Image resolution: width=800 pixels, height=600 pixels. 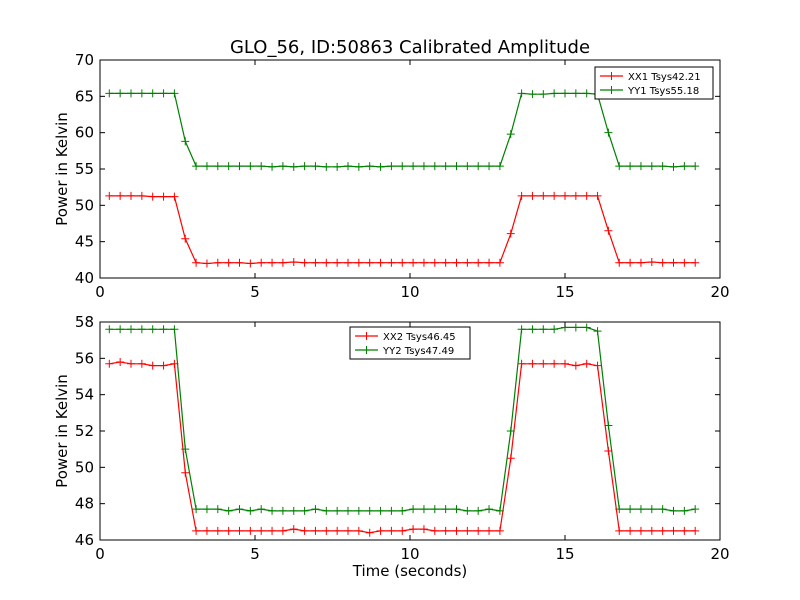 I want to click on legend-box, so click(x=654, y=83).